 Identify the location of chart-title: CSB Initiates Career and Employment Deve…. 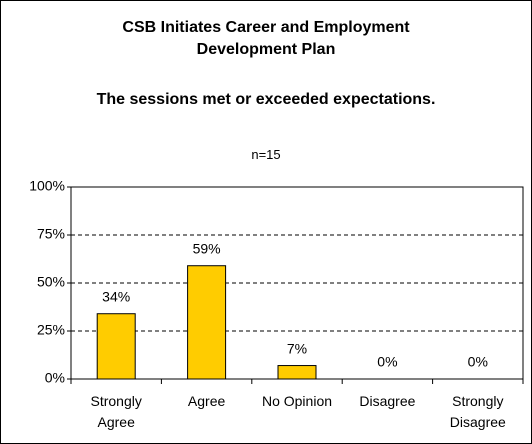
(266, 38).